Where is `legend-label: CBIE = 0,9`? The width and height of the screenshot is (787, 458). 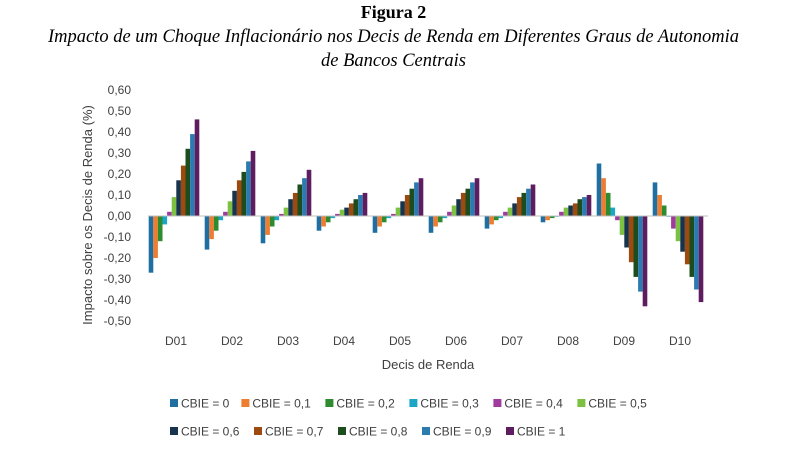
legend-label: CBIE = 0,9 is located at coordinates (462, 432).